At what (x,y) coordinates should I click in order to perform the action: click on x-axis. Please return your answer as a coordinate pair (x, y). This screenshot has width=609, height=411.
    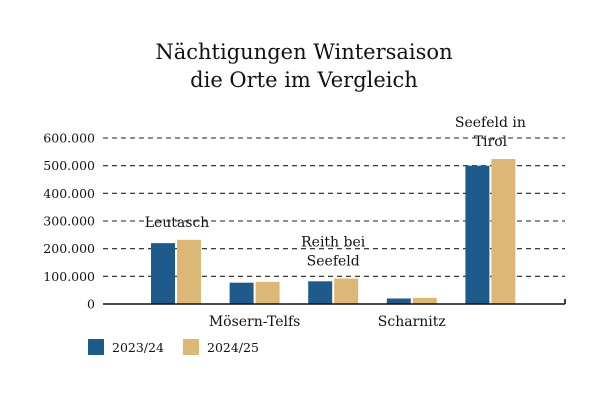
    Looking at the image, I should click on (334, 302).